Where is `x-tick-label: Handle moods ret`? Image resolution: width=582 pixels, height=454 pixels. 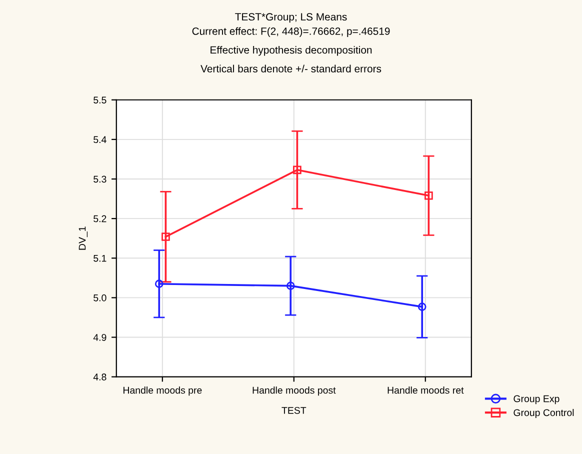 x-tick-label: Handle moods ret is located at coordinates (426, 390).